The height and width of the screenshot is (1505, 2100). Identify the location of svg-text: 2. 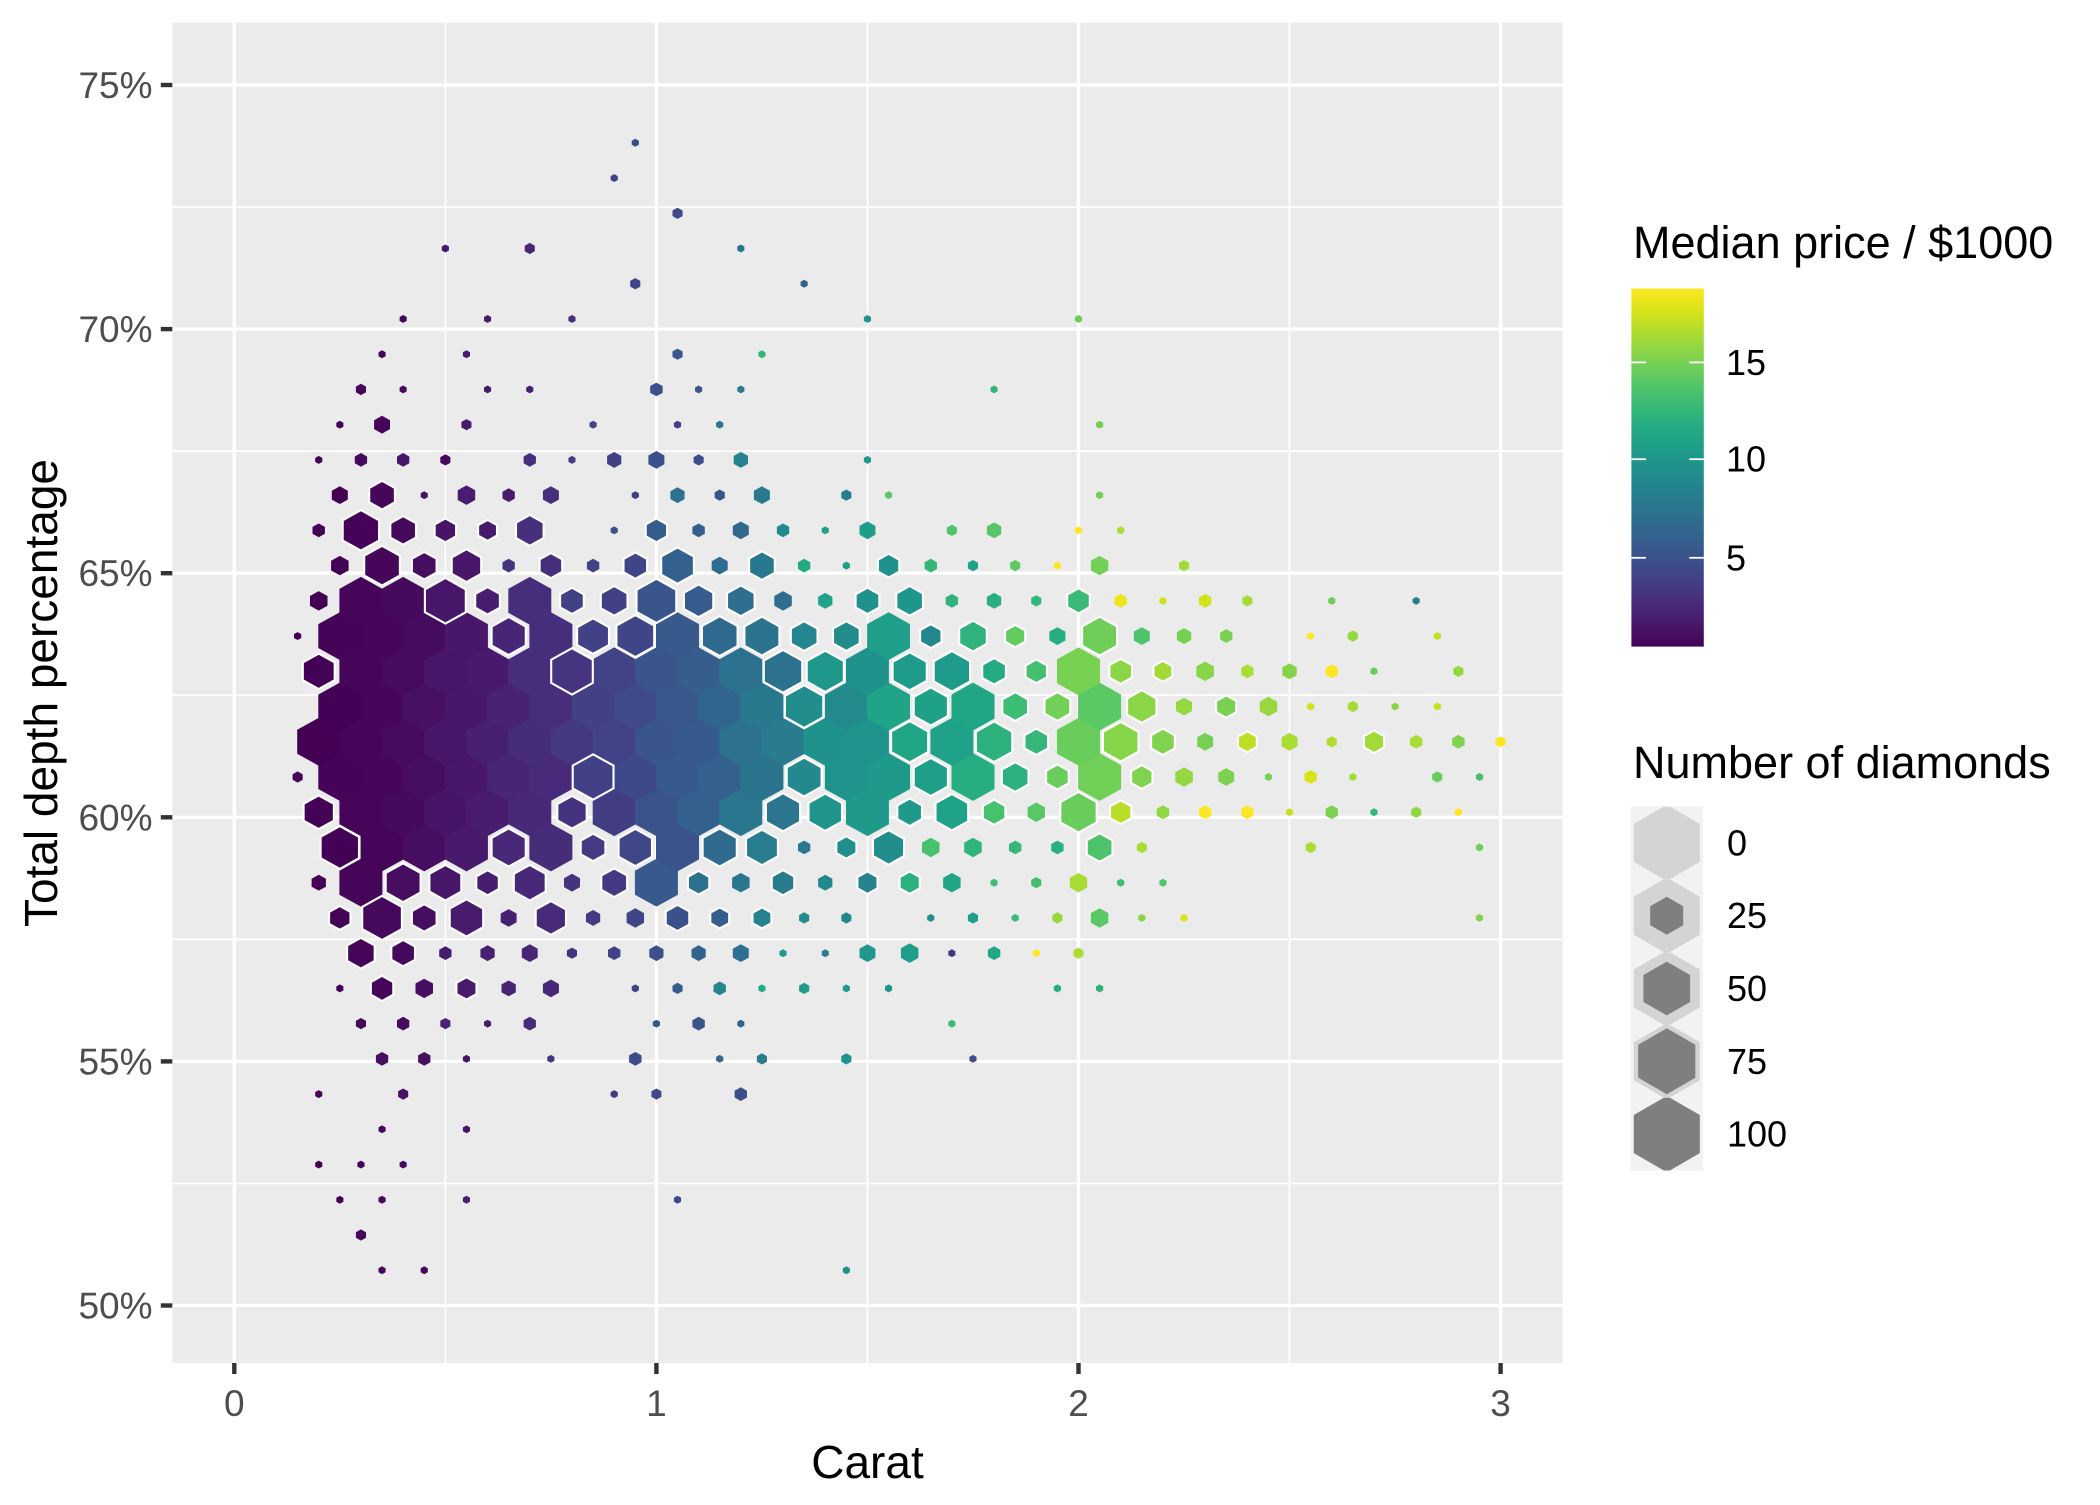
(1078, 1403).